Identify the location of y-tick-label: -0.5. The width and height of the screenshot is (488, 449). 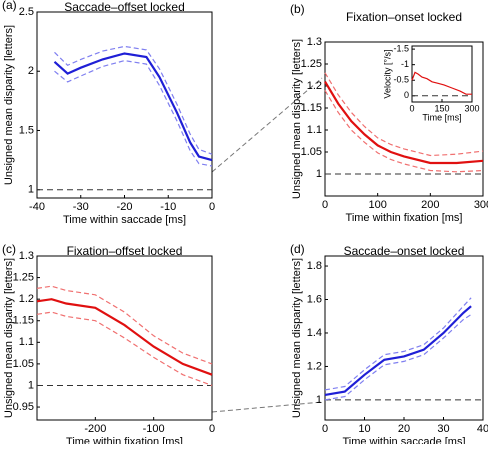
(401, 80).